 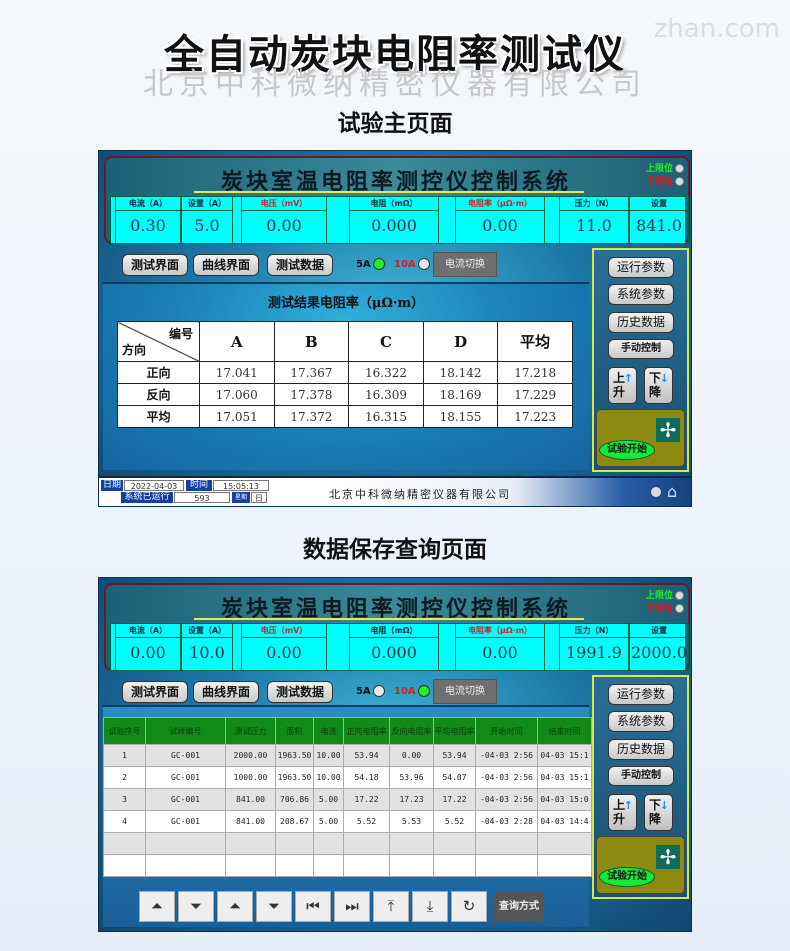 What do you see at coordinates (672, 491) in the screenshot?
I see `home-icon: ⌂` at bounding box center [672, 491].